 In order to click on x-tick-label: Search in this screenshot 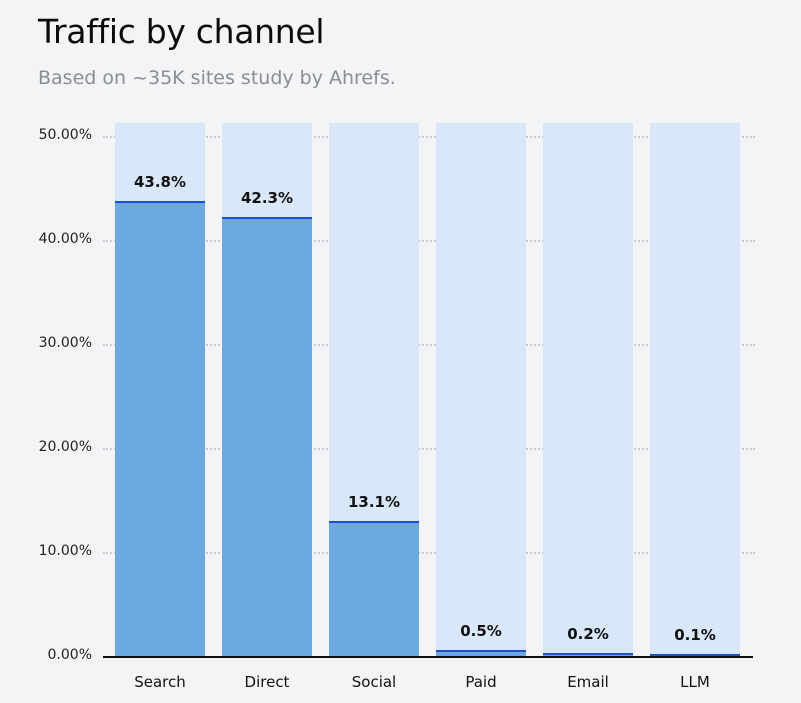, I will do `click(160, 682)`.